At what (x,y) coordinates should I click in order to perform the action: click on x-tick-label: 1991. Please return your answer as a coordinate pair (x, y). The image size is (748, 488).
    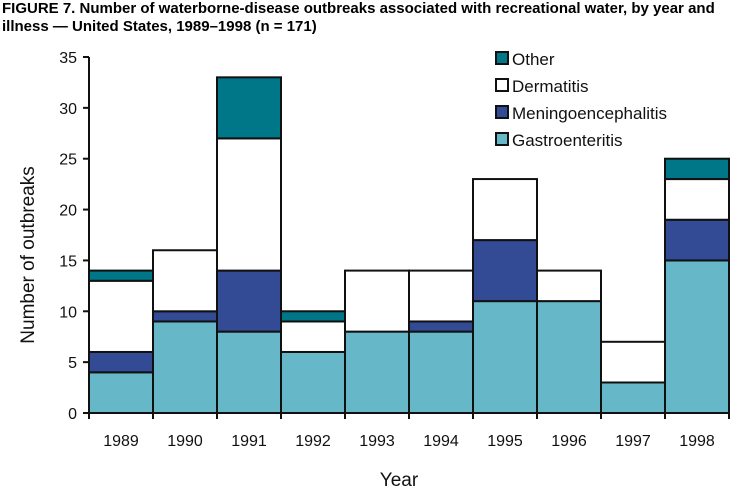
    Looking at the image, I should click on (249, 441).